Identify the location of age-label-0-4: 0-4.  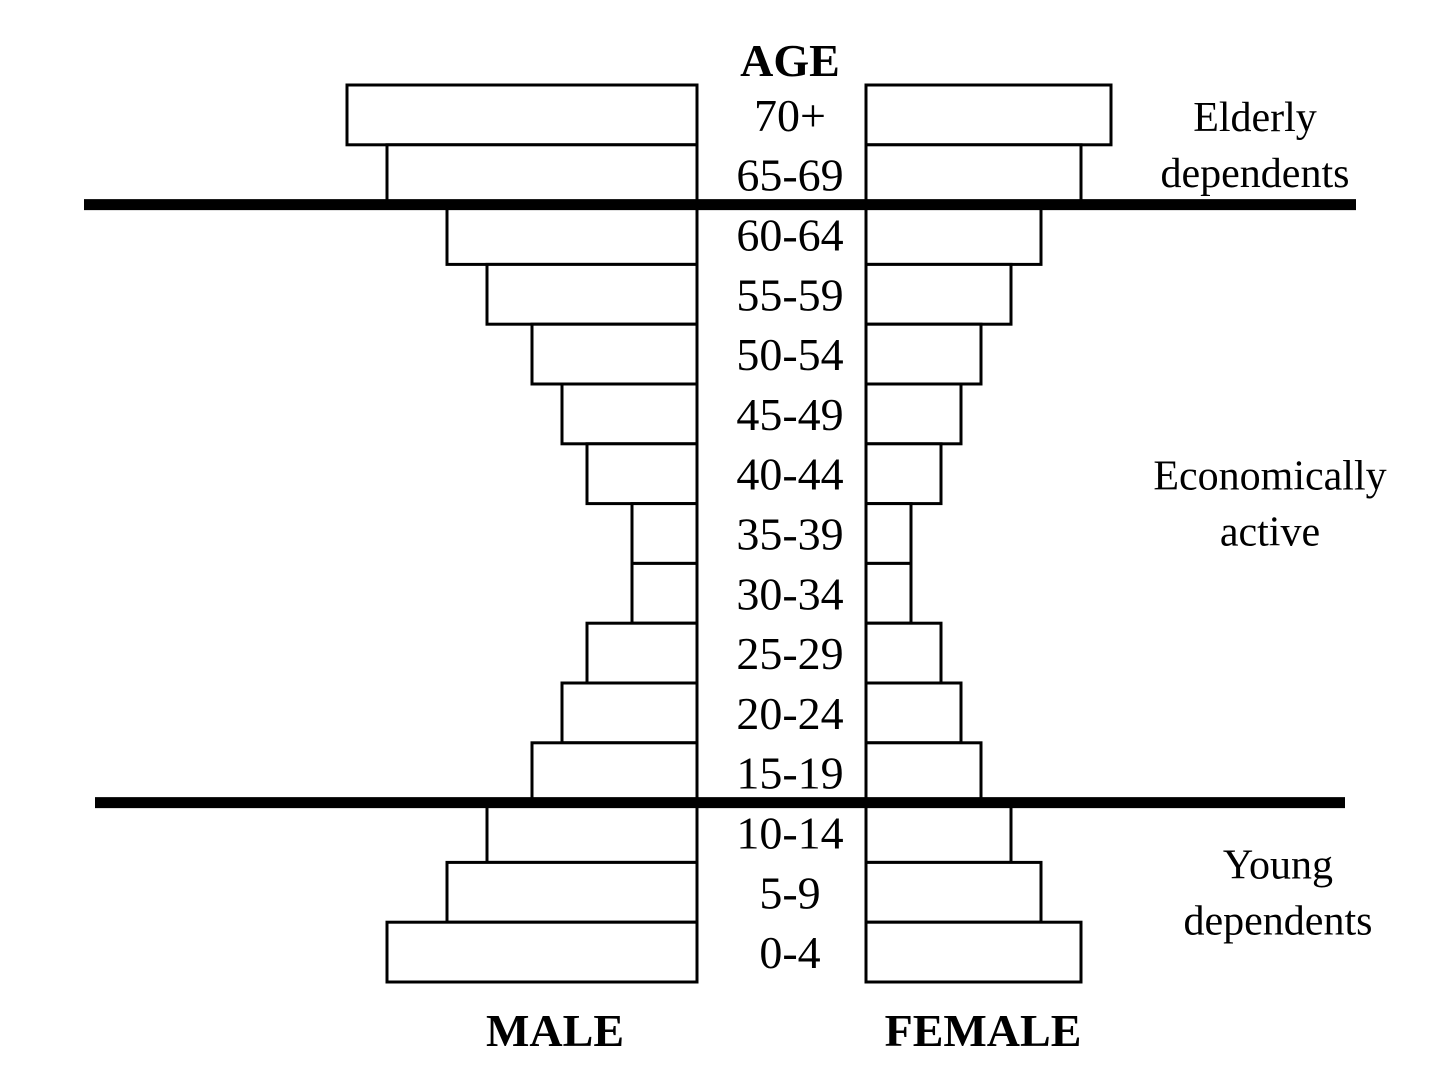
(789, 952).